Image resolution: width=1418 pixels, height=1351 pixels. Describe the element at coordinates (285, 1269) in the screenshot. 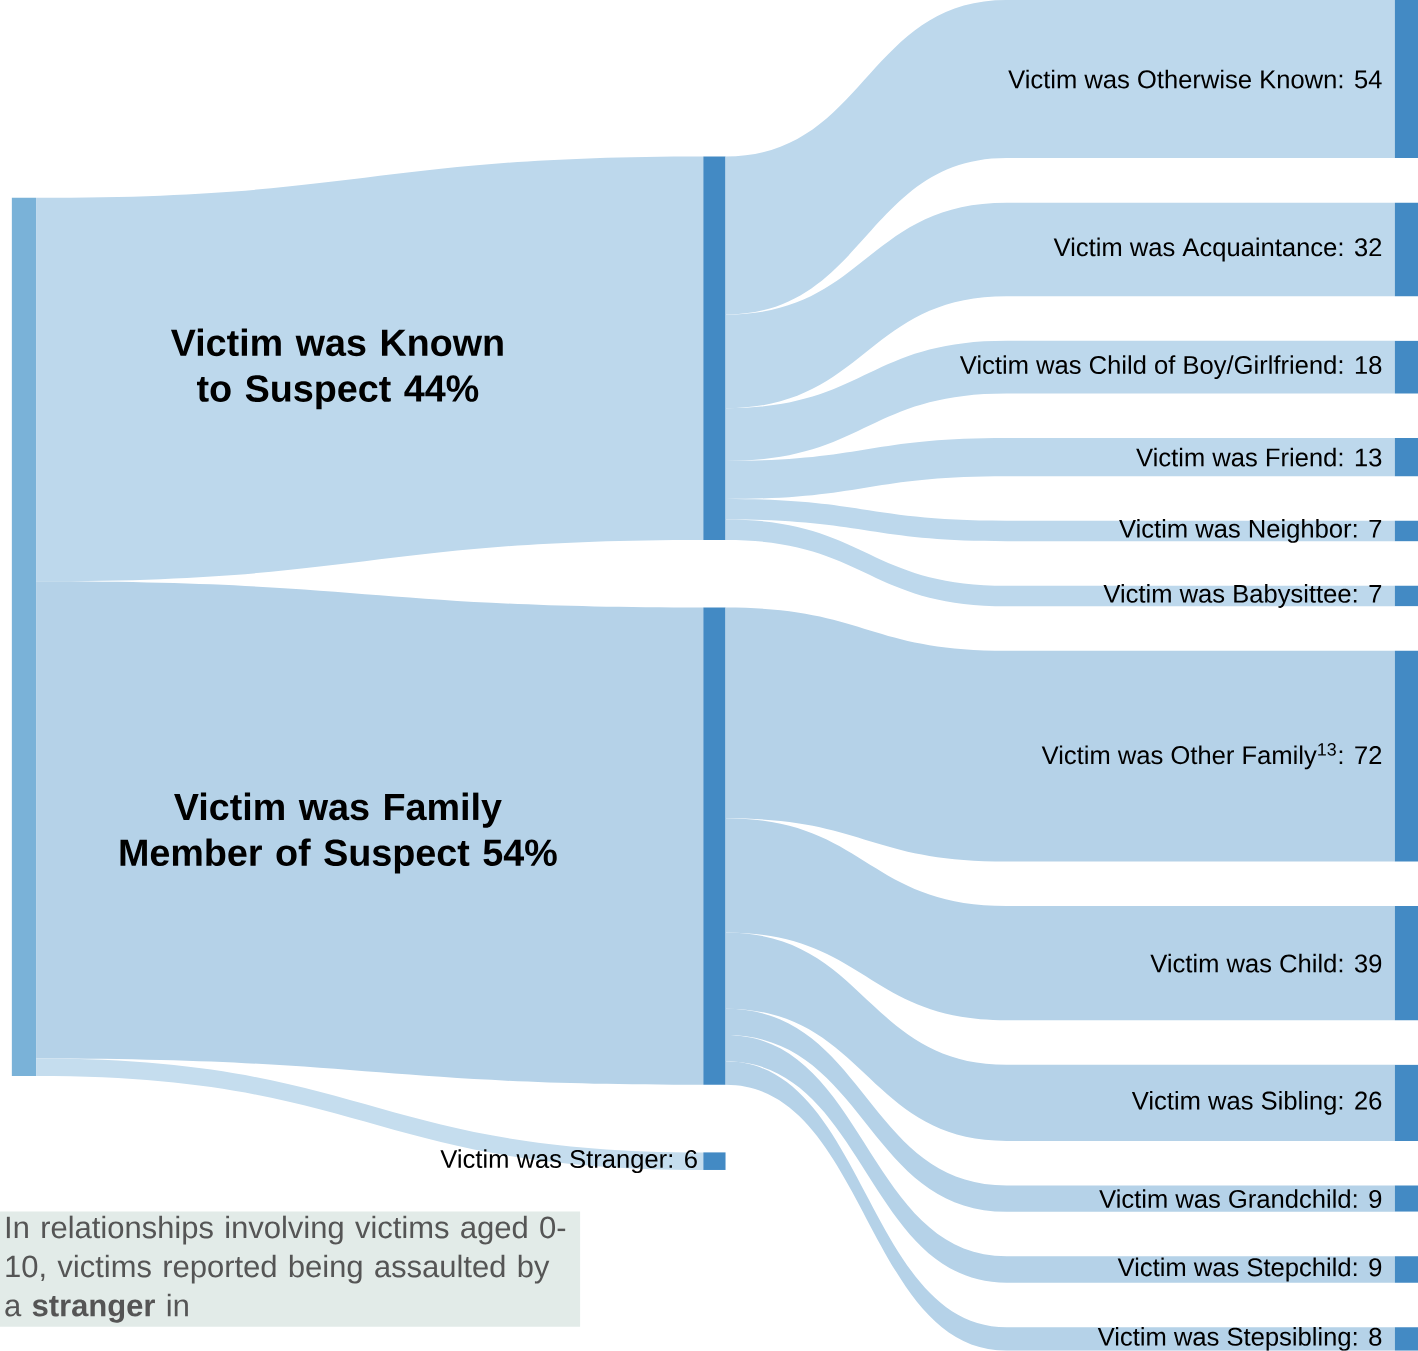

I see `text: In relationships involving victims aged 0-10, victims reported being assaulted by a stranger in` at that location.